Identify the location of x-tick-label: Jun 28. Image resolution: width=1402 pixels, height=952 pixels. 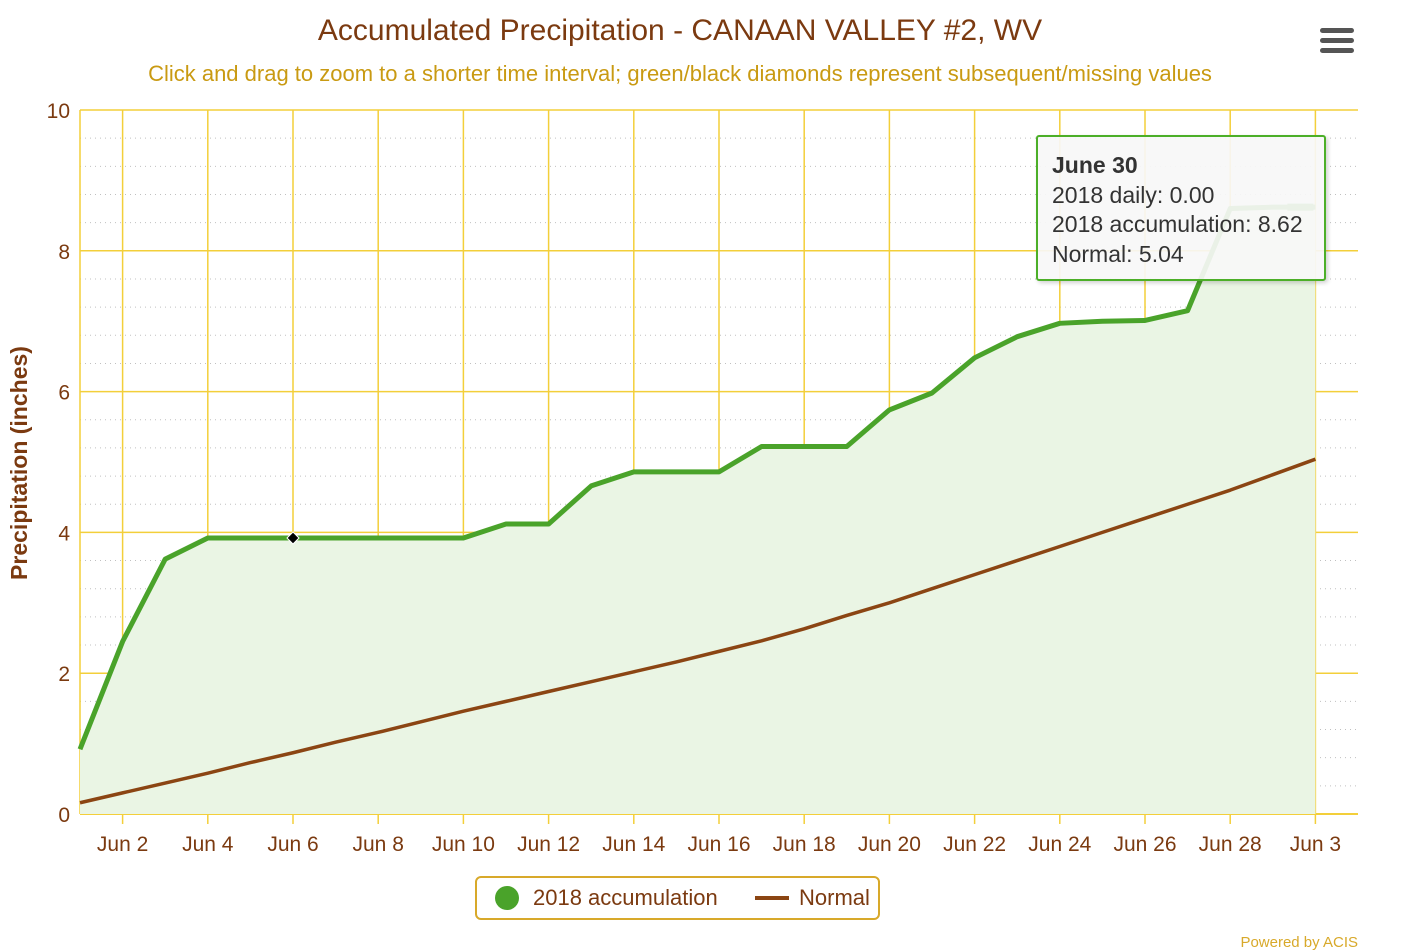
(1230, 844).